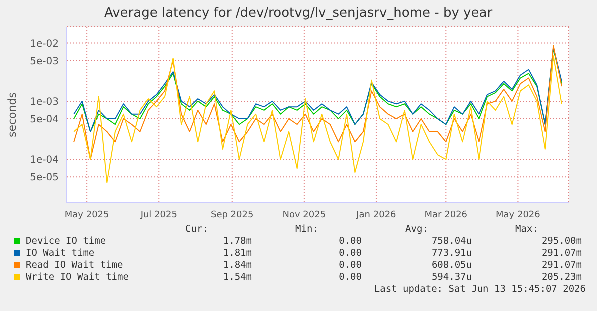  What do you see at coordinates (417, 230) in the screenshot?
I see `text: Avg:` at bounding box center [417, 230].